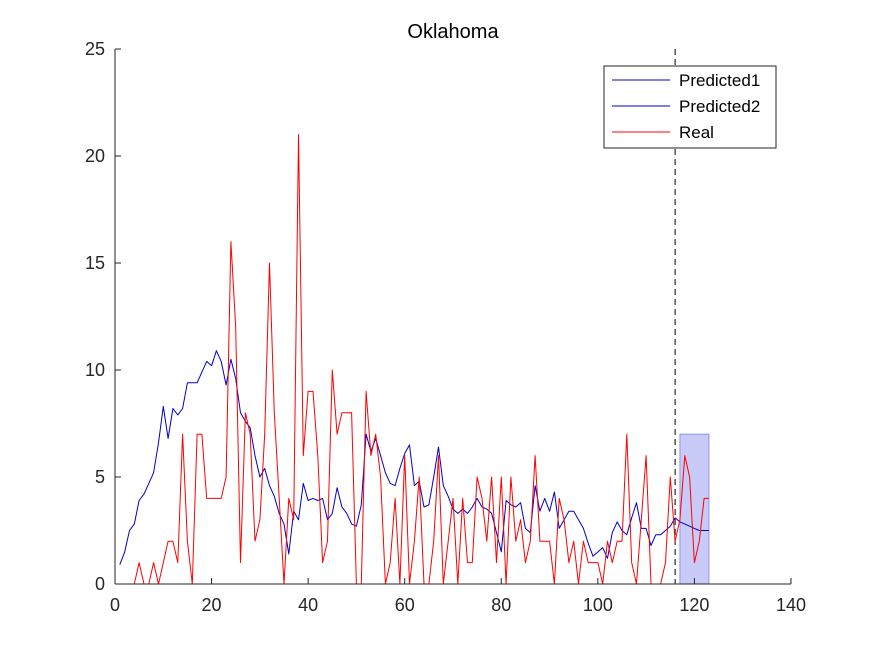 This screenshot has width=875, height=656. What do you see at coordinates (95, 49) in the screenshot?
I see `y-tick-label: 25` at bounding box center [95, 49].